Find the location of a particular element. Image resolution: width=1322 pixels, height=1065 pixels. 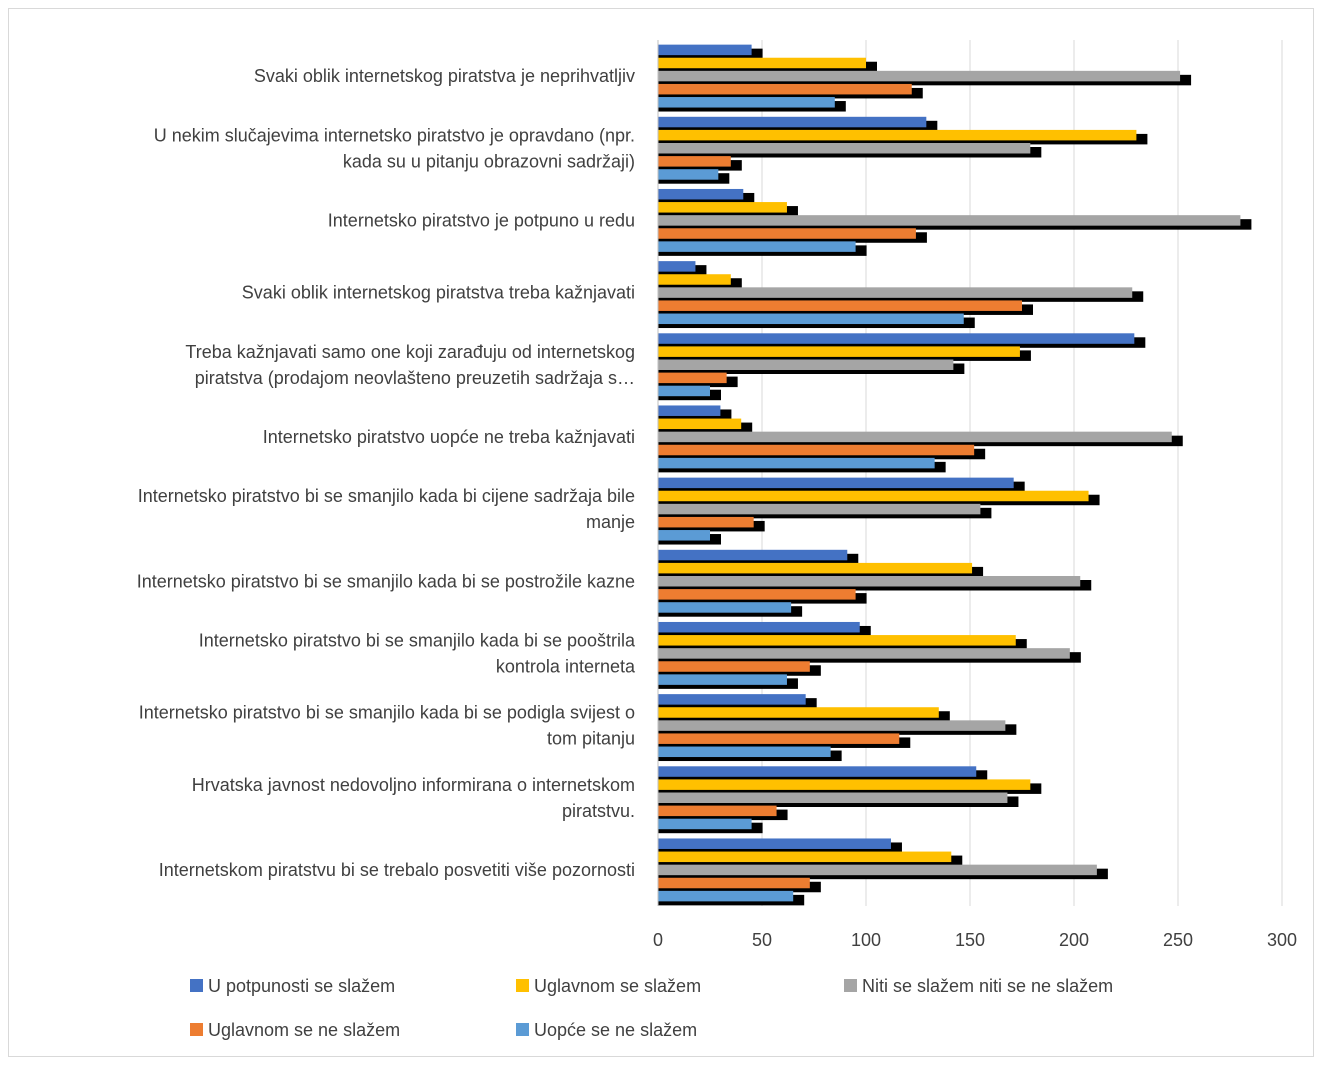

x-tick-label: 150 is located at coordinates (970, 940).